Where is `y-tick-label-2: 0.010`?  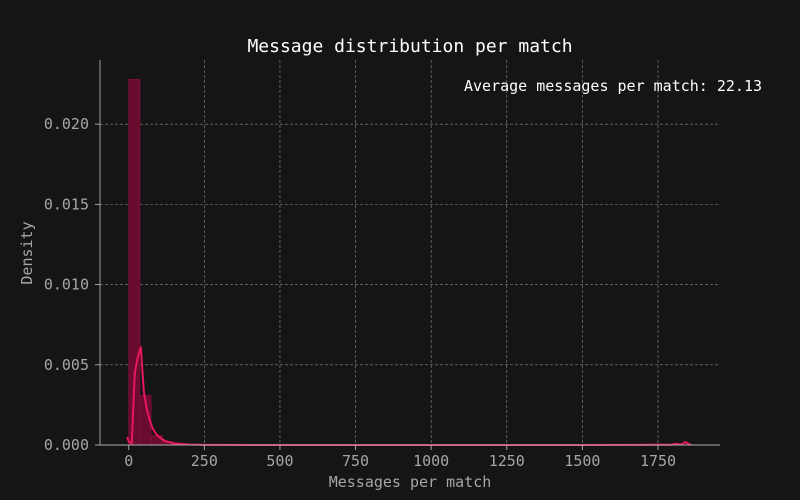 y-tick-label-2: 0.010 is located at coordinates (66, 285).